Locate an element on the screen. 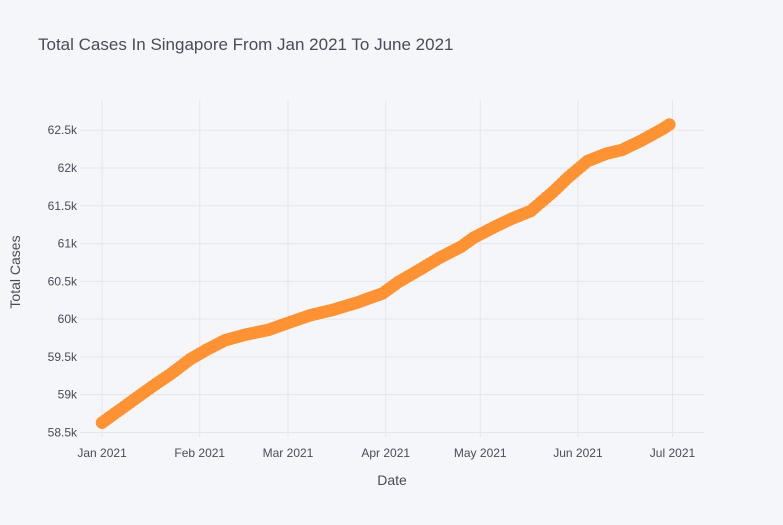  y-tick-label: 59k is located at coordinates (68, 395).